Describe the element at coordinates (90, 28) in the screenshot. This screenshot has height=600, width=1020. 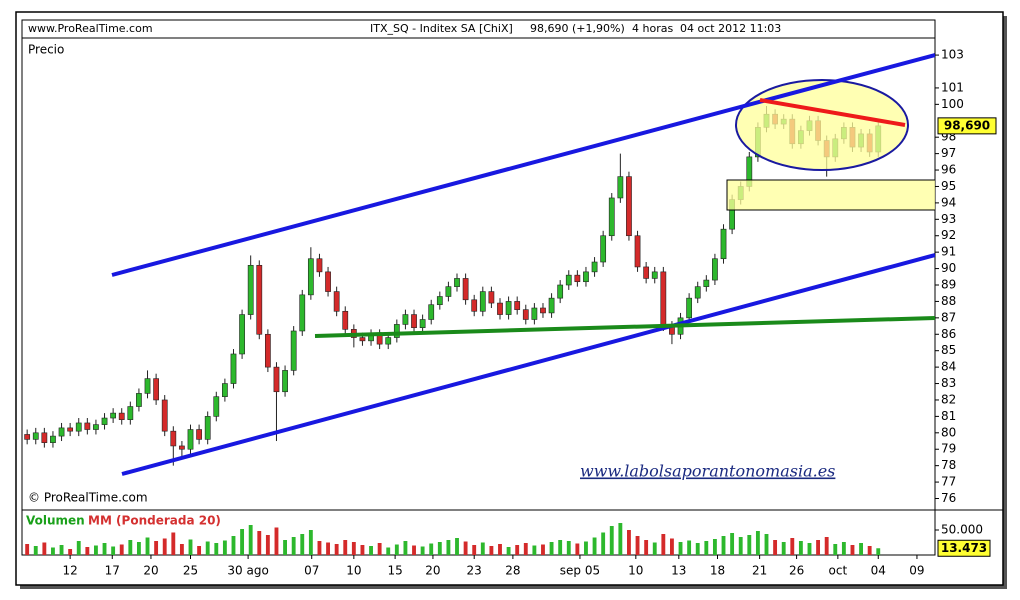
I see `site: www.ProRealTime.com` at that location.